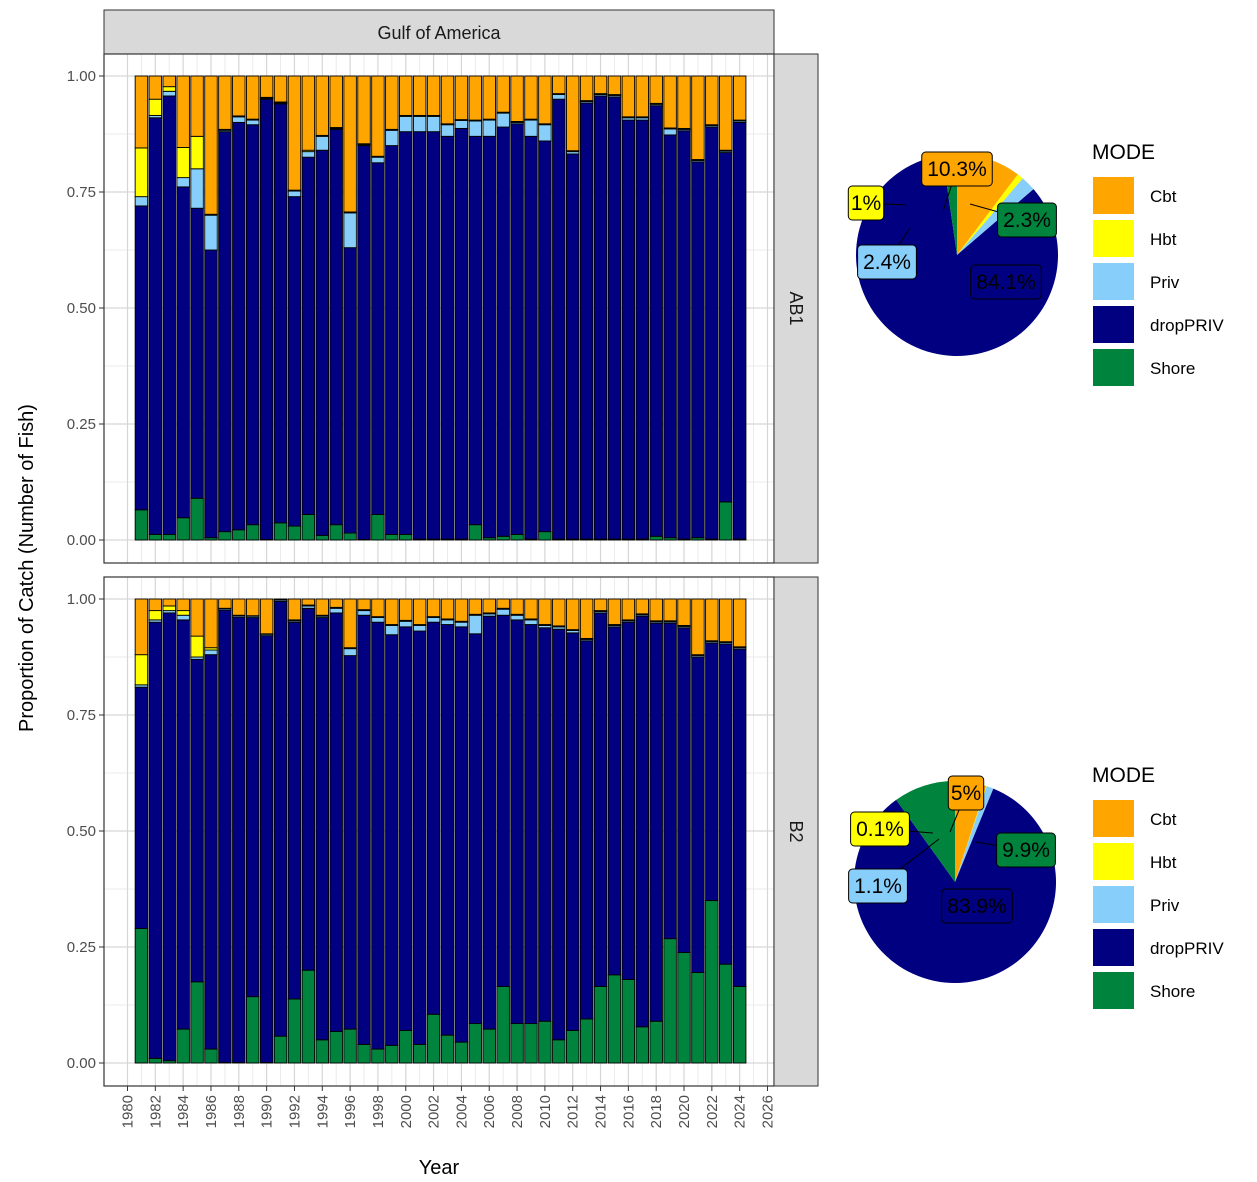 The image size is (1257, 1182). What do you see at coordinates (974, 834) in the screenshot?
I see `pie-slice-Priv` at bounding box center [974, 834].